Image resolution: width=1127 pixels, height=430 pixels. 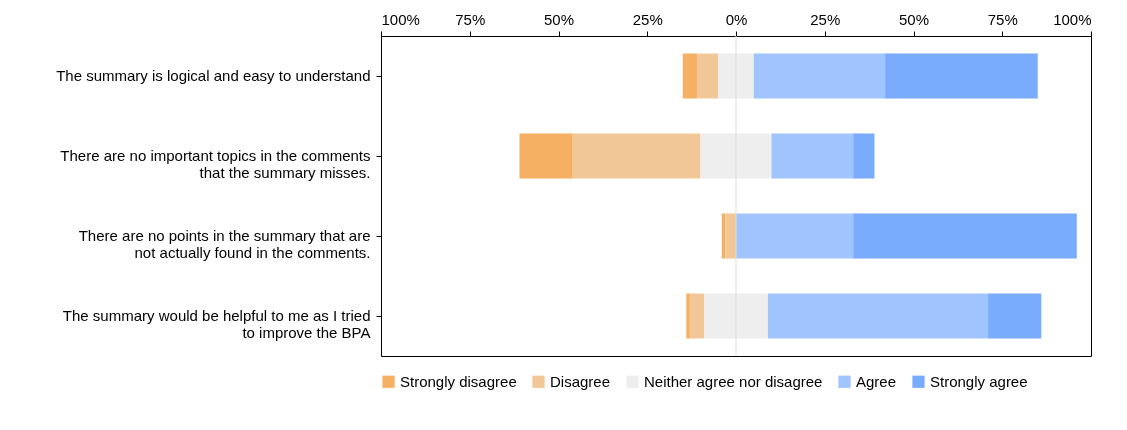 I want to click on legend-label: Strongly disagree, so click(x=458, y=381).